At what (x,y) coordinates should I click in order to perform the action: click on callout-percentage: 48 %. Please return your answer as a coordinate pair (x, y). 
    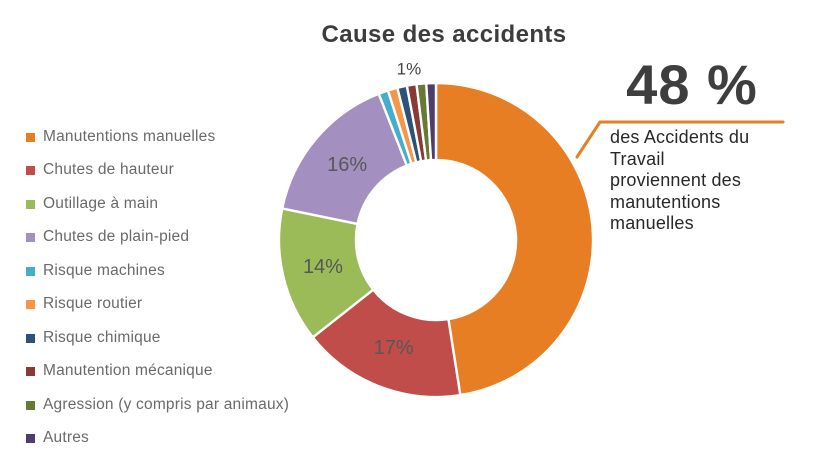
    Looking at the image, I should click on (692, 84).